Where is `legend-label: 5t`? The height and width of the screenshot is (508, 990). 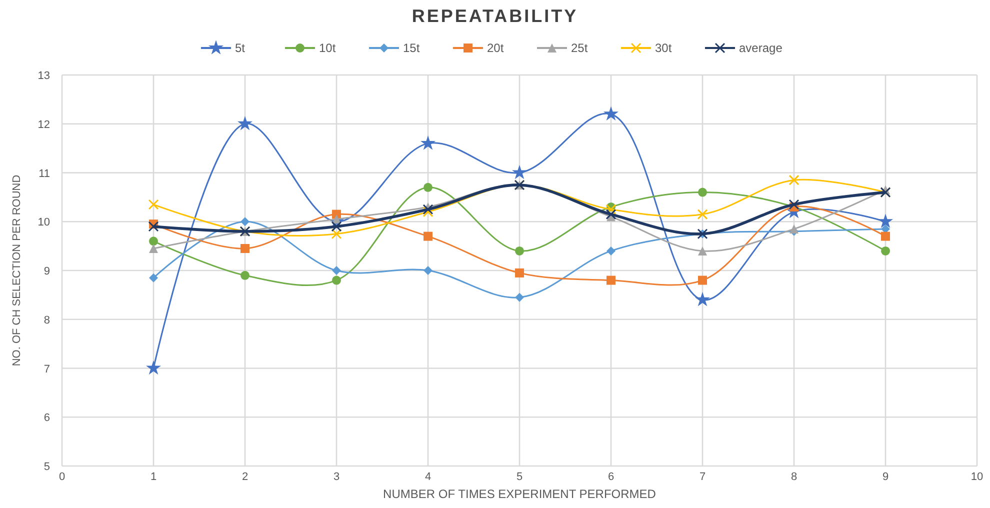 legend-label: 5t is located at coordinates (240, 48).